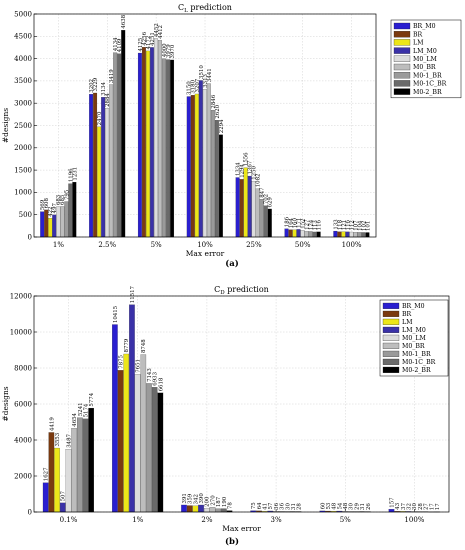 The height and width of the screenshot is (550, 465). I want to click on chart-0-data-label: 4125, so click(141, 44).